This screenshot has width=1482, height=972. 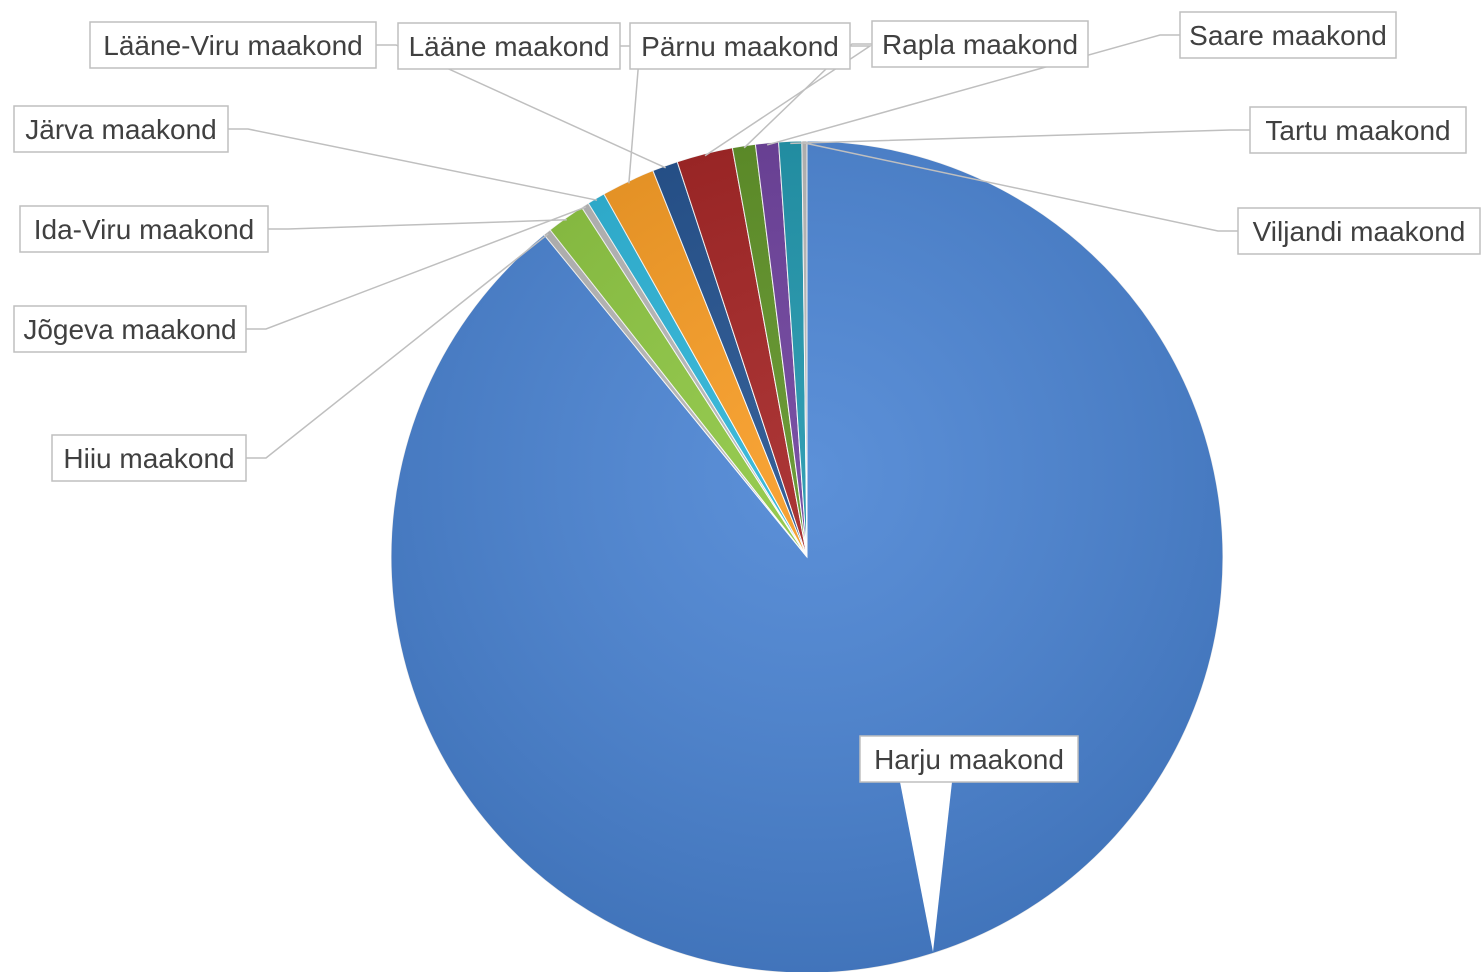 I want to click on data-label-ida-viru-maakond: Ida-Viru maakond, so click(x=144, y=229).